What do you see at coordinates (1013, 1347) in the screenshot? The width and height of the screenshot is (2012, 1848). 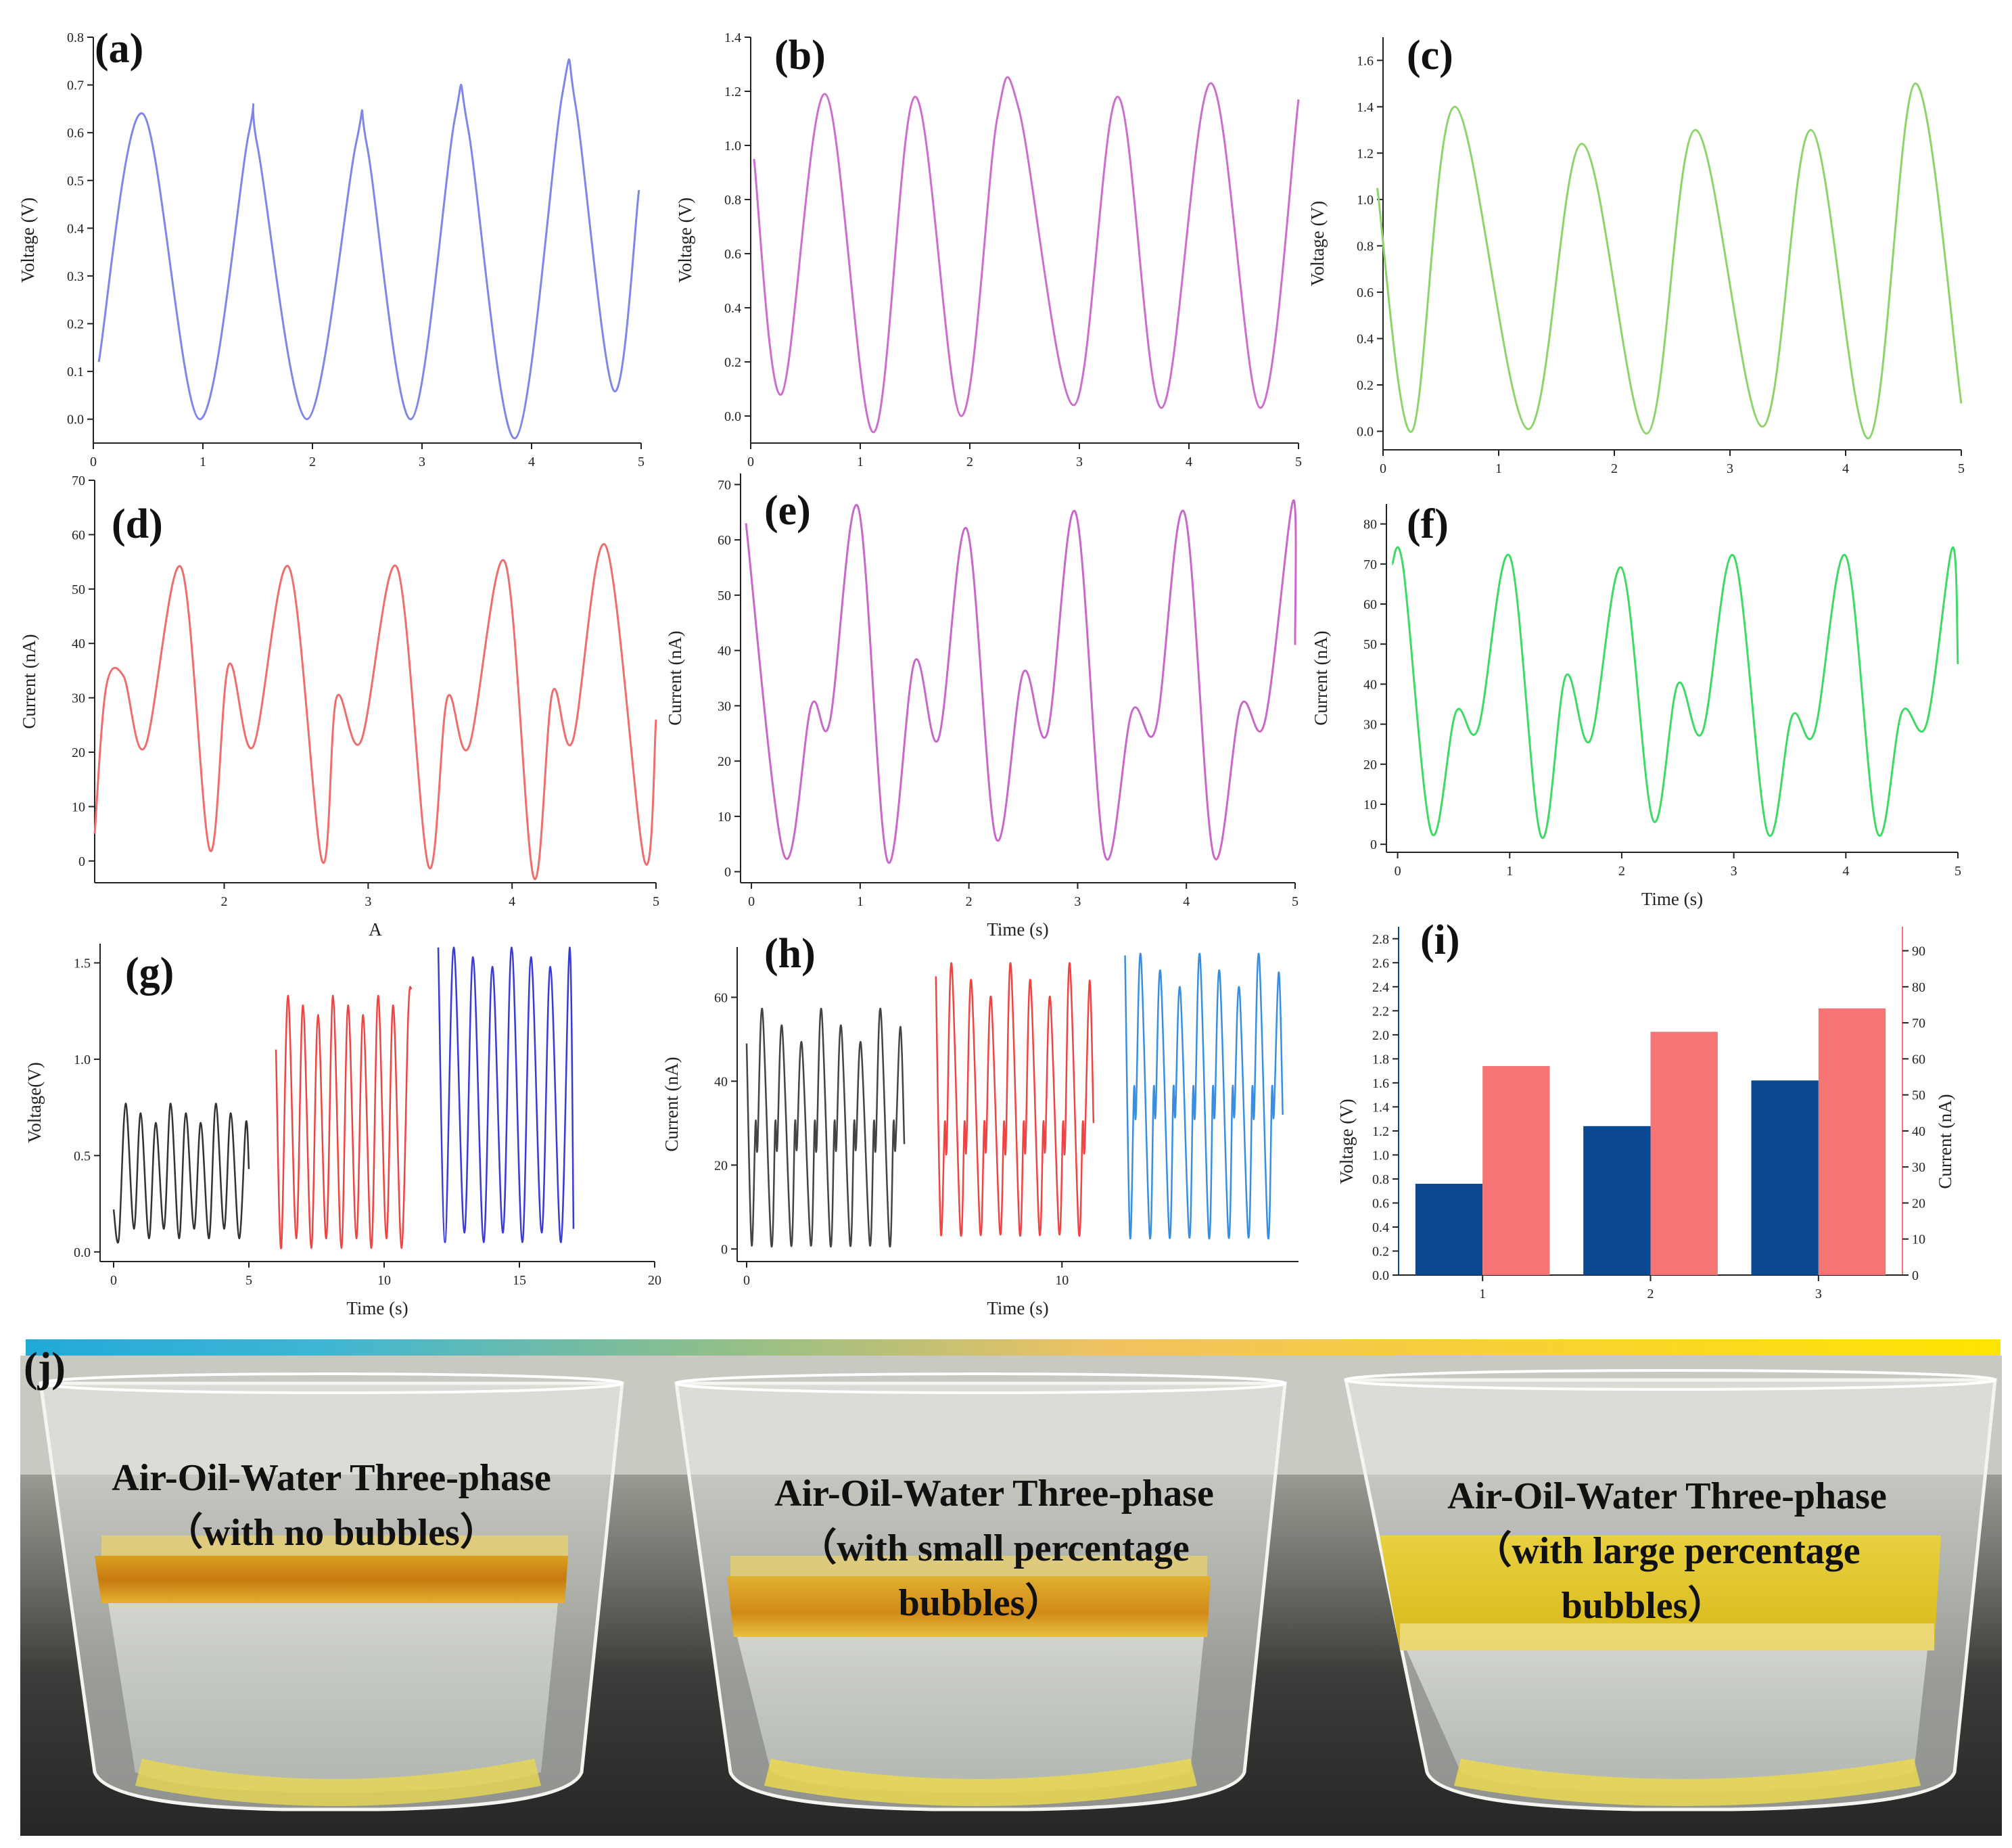 I see `gradient-bar` at bounding box center [1013, 1347].